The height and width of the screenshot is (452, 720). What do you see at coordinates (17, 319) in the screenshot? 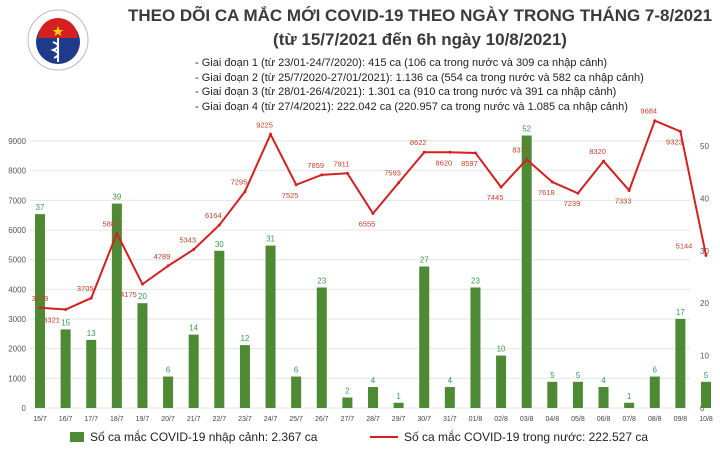
I see `left-tick-label: 3000` at bounding box center [17, 319].